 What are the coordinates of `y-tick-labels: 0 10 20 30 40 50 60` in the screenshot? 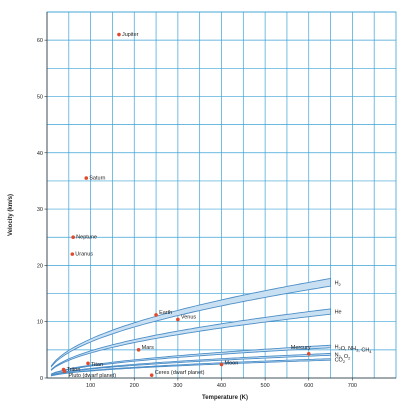 It's located at (42, 210).